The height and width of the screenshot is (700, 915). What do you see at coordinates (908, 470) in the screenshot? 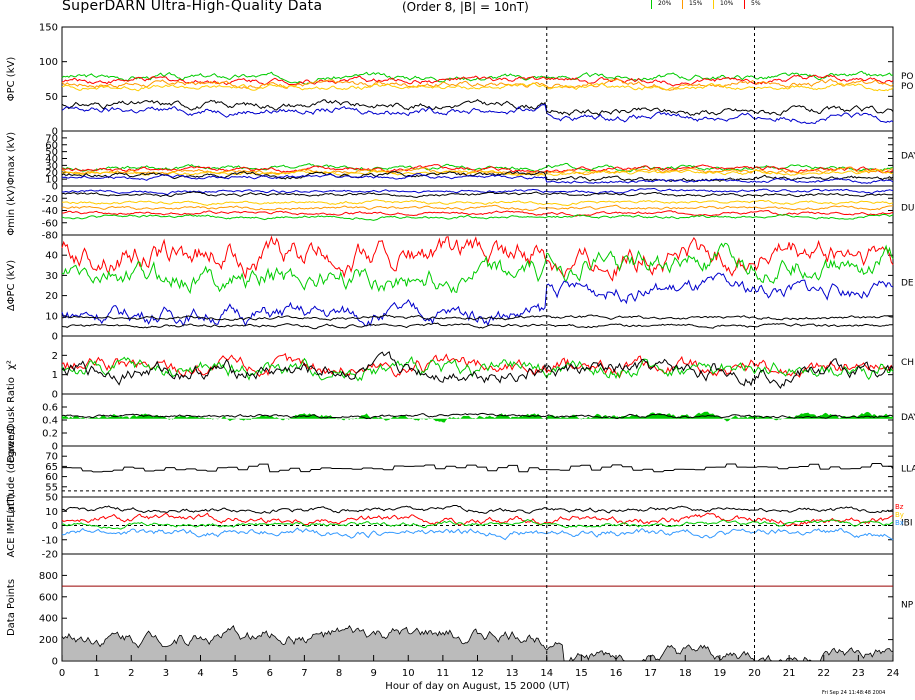
I see `right-label-lat-0: LLA` at bounding box center [908, 470].